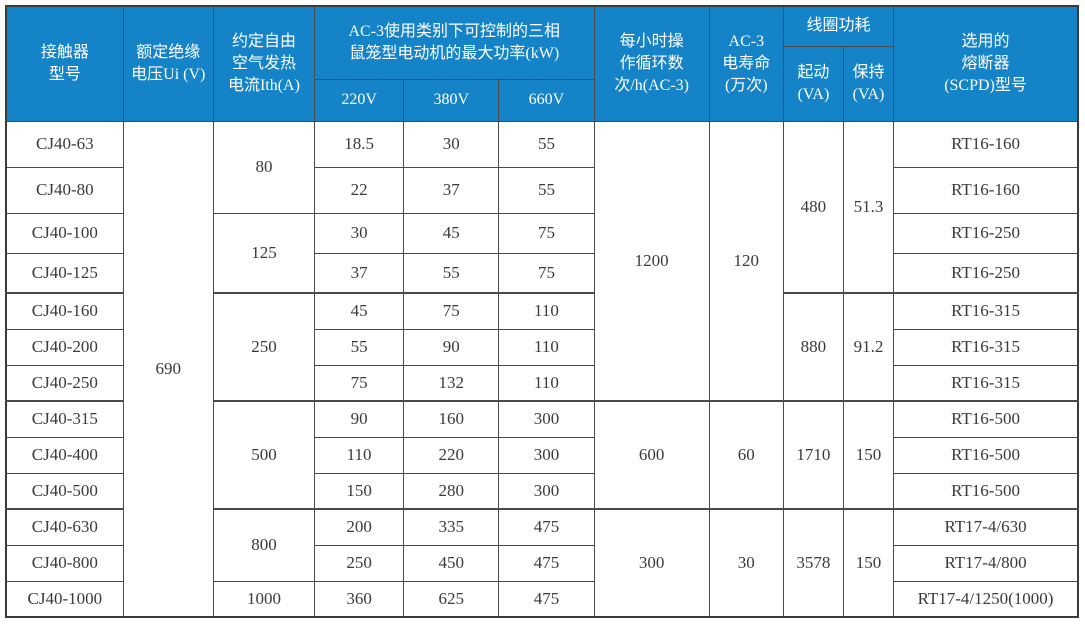  What do you see at coordinates (813, 455) in the screenshot?
I see `cell-start: 1710` at bounding box center [813, 455].